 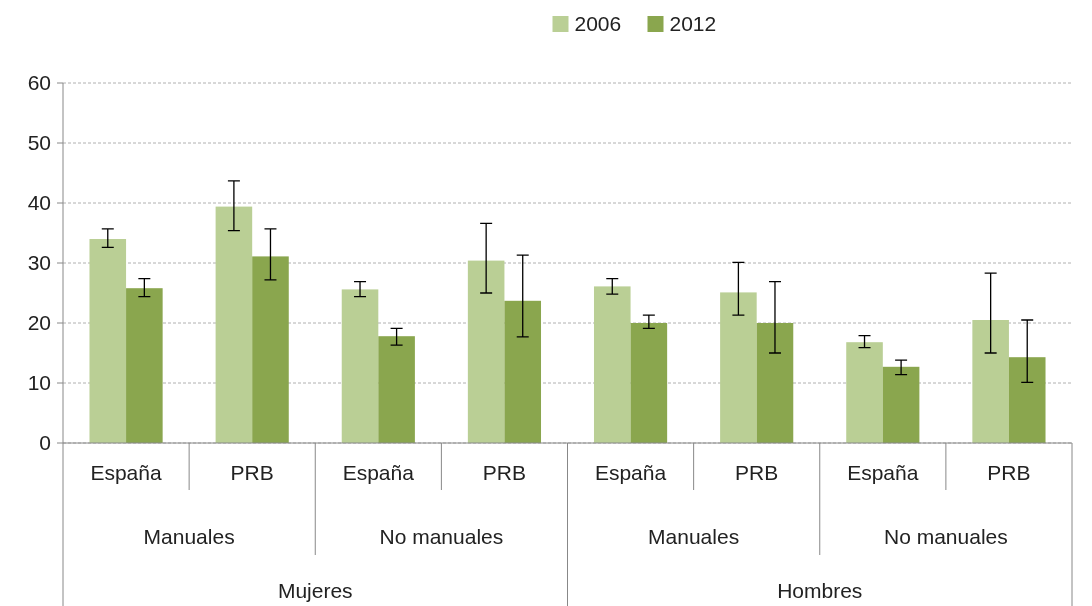 What do you see at coordinates (45, 443) in the screenshot?
I see `y-tick-label: 0` at bounding box center [45, 443].